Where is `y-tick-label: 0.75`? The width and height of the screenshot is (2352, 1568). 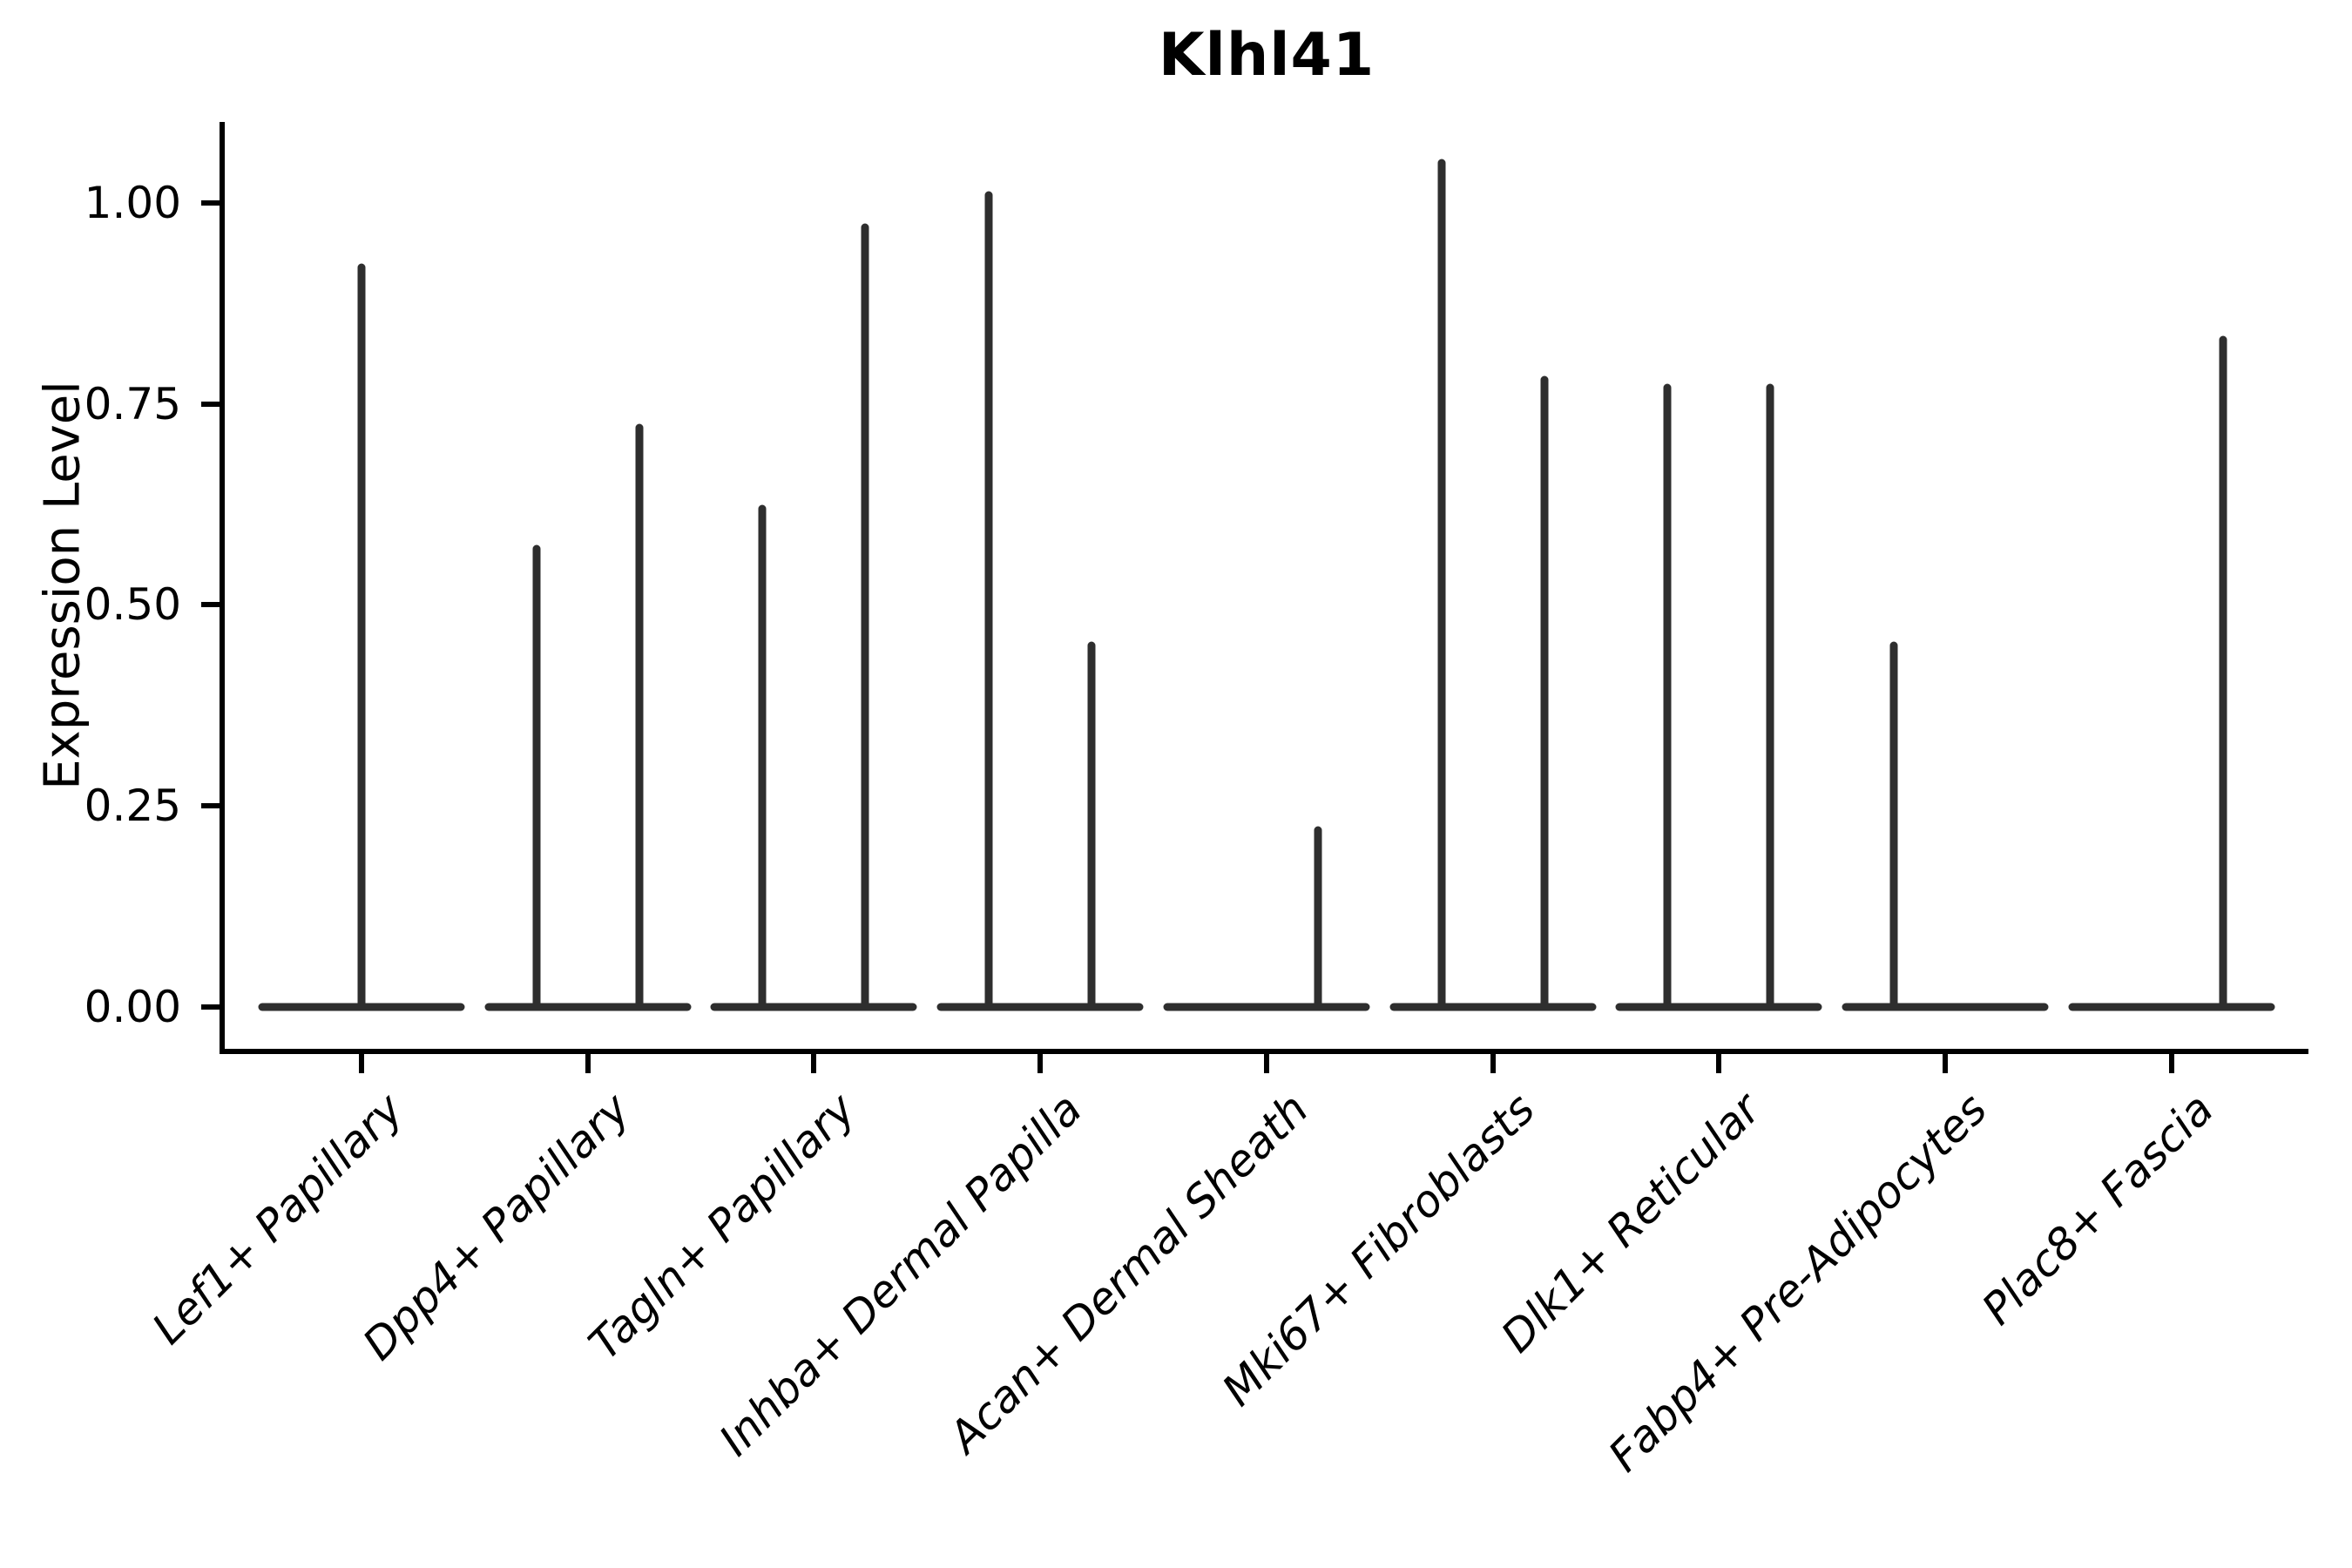
y-tick-label: 0.75 is located at coordinates (132, 404).